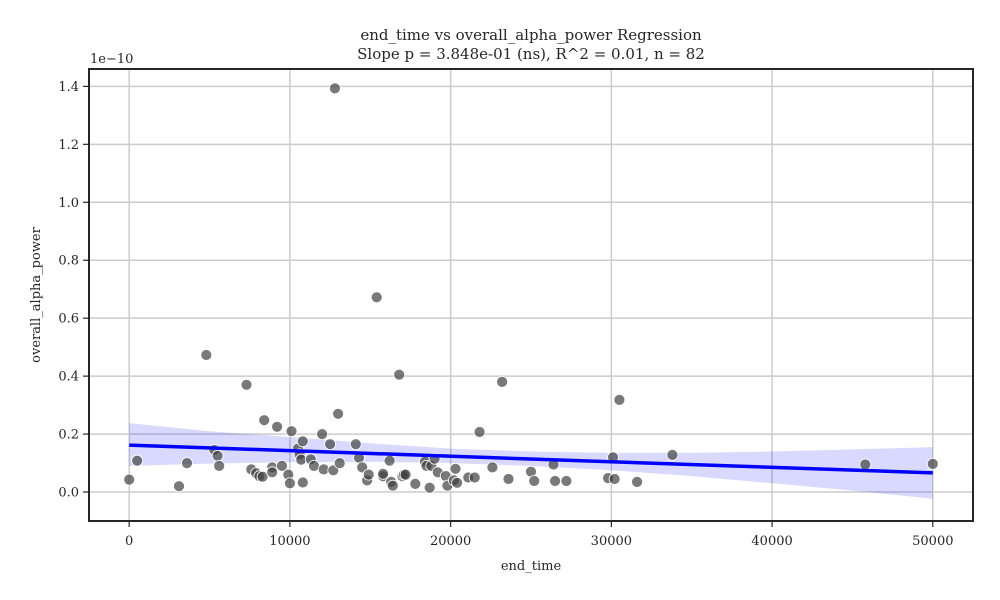  Describe the element at coordinates (68, 435) in the screenshot. I see `y-tick-label: 0.2` at that location.